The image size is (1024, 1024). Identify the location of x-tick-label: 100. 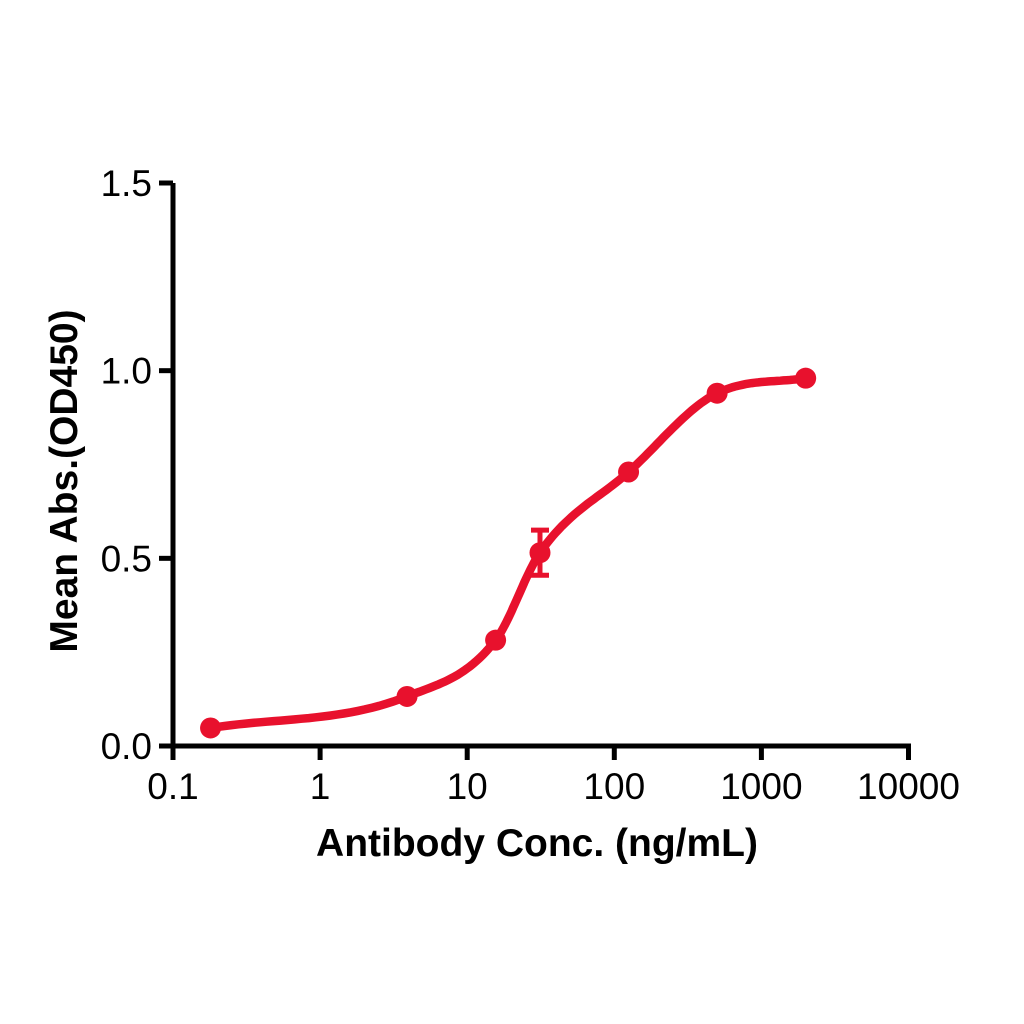
(614, 786).